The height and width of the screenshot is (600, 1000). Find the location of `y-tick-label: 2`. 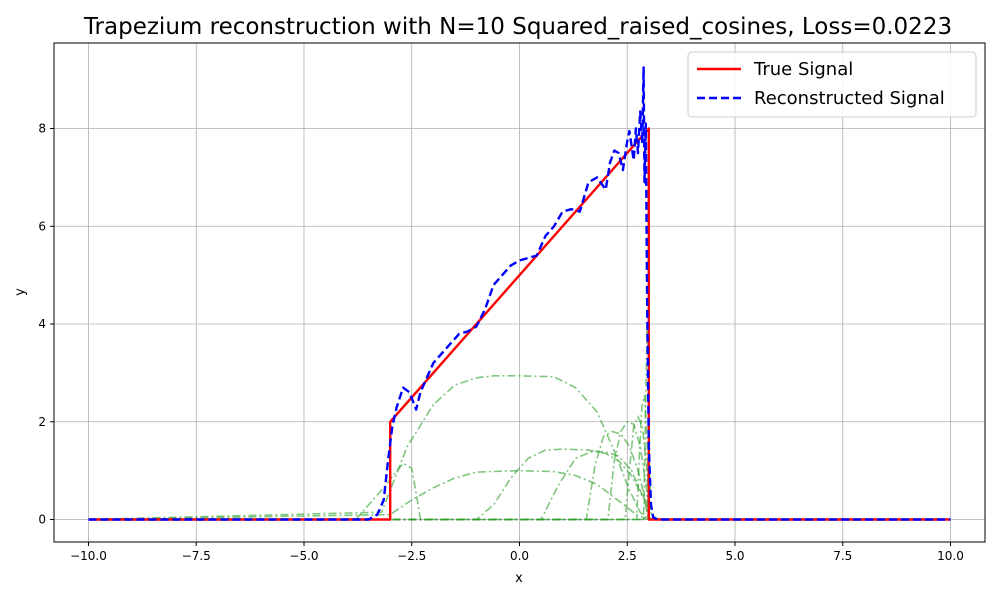

y-tick-label: 2 is located at coordinates (42, 422).